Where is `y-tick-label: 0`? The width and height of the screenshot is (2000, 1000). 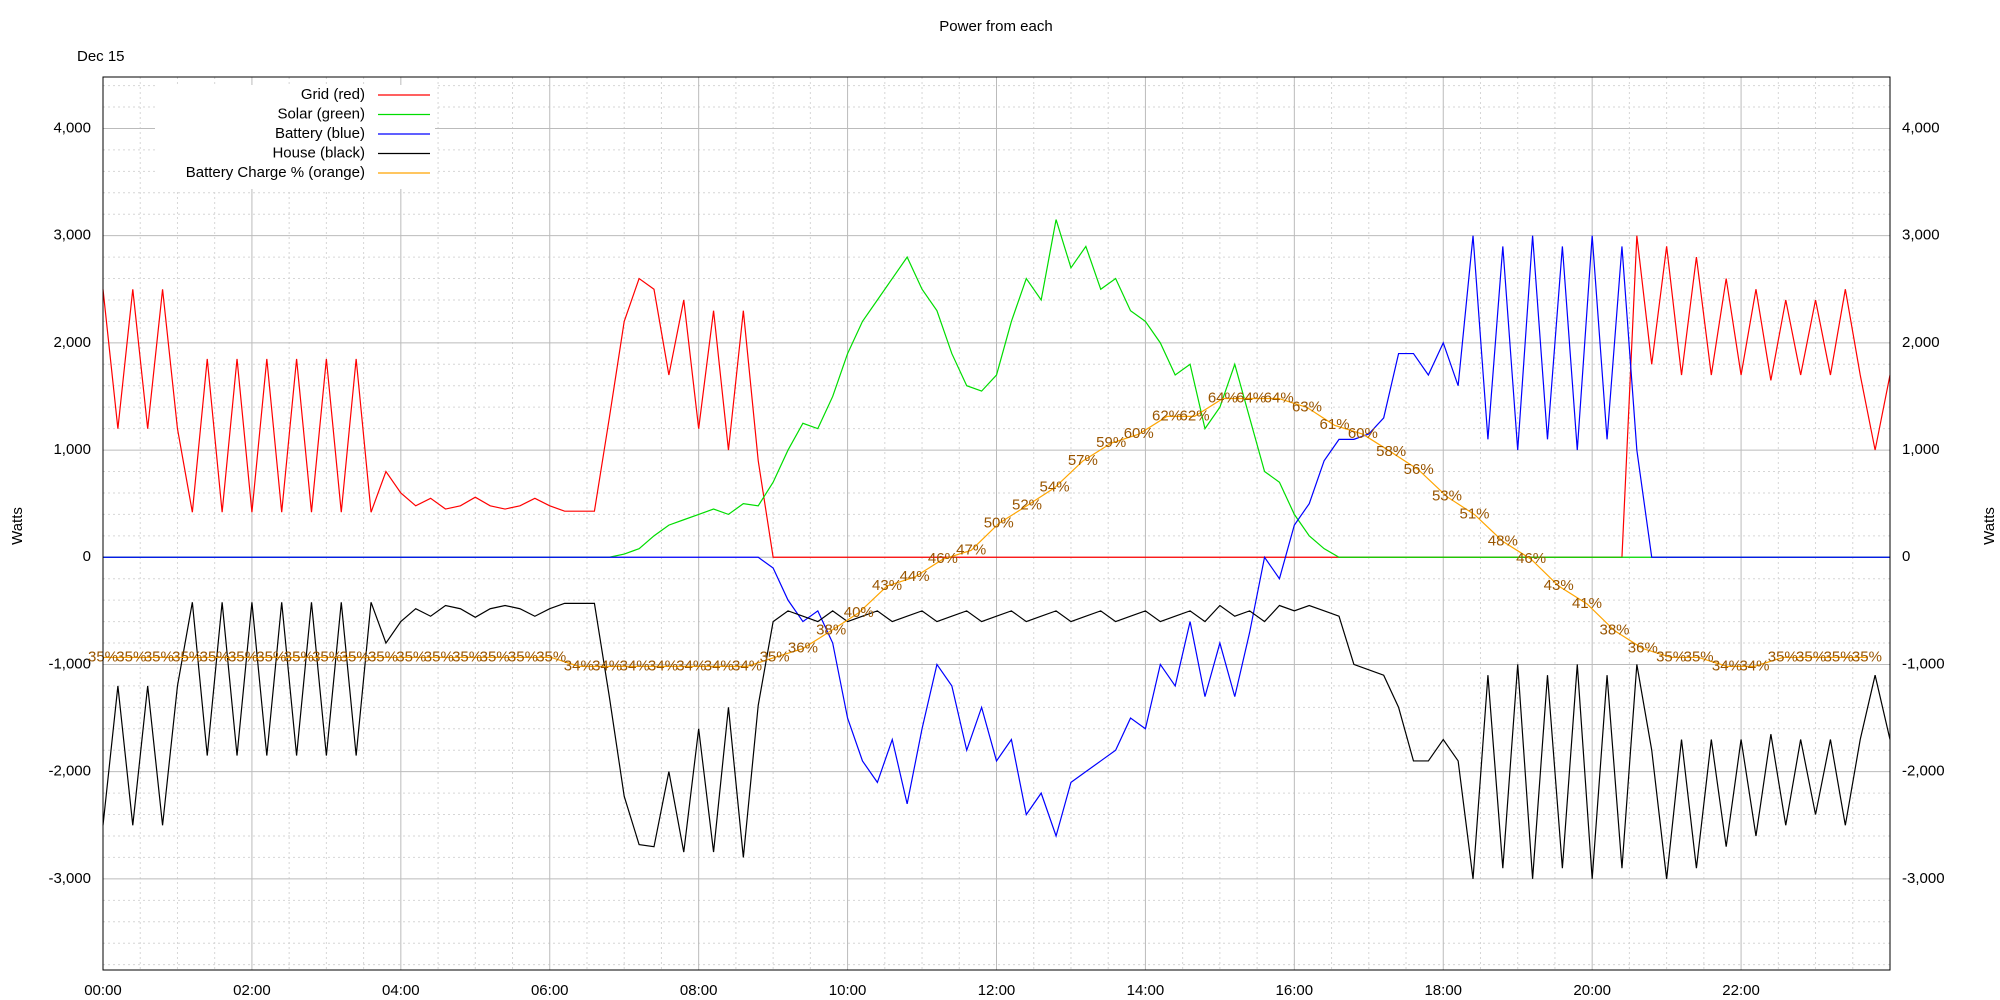
y-tick-label: 0 is located at coordinates (87, 556).